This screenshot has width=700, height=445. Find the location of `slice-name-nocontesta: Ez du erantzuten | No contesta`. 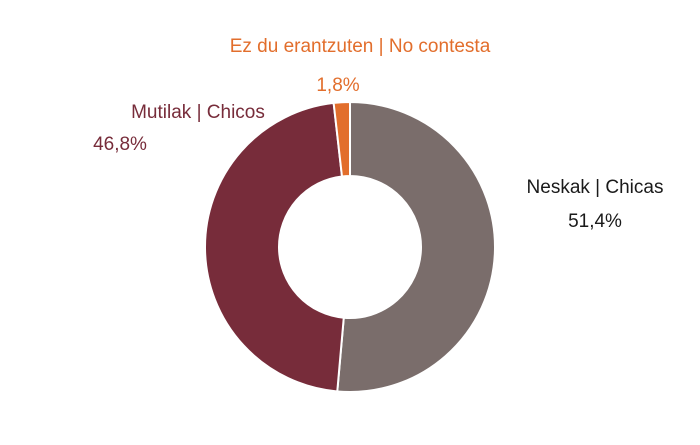

slice-name-nocontesta: Ez du erantzuten | No contesta is located at coordinates (360, 46).